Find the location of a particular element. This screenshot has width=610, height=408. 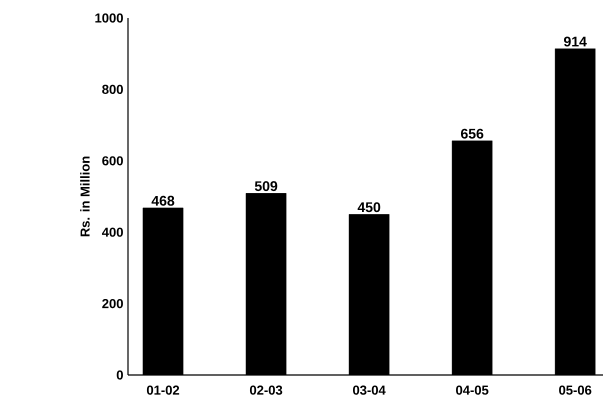

data-label: 468 is located at coordinates (163, 201).